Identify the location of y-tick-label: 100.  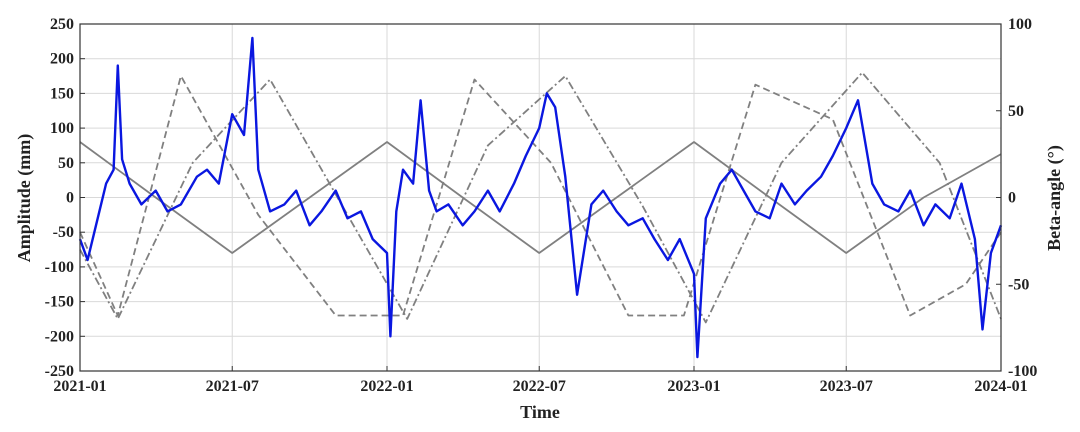
(62, 128).